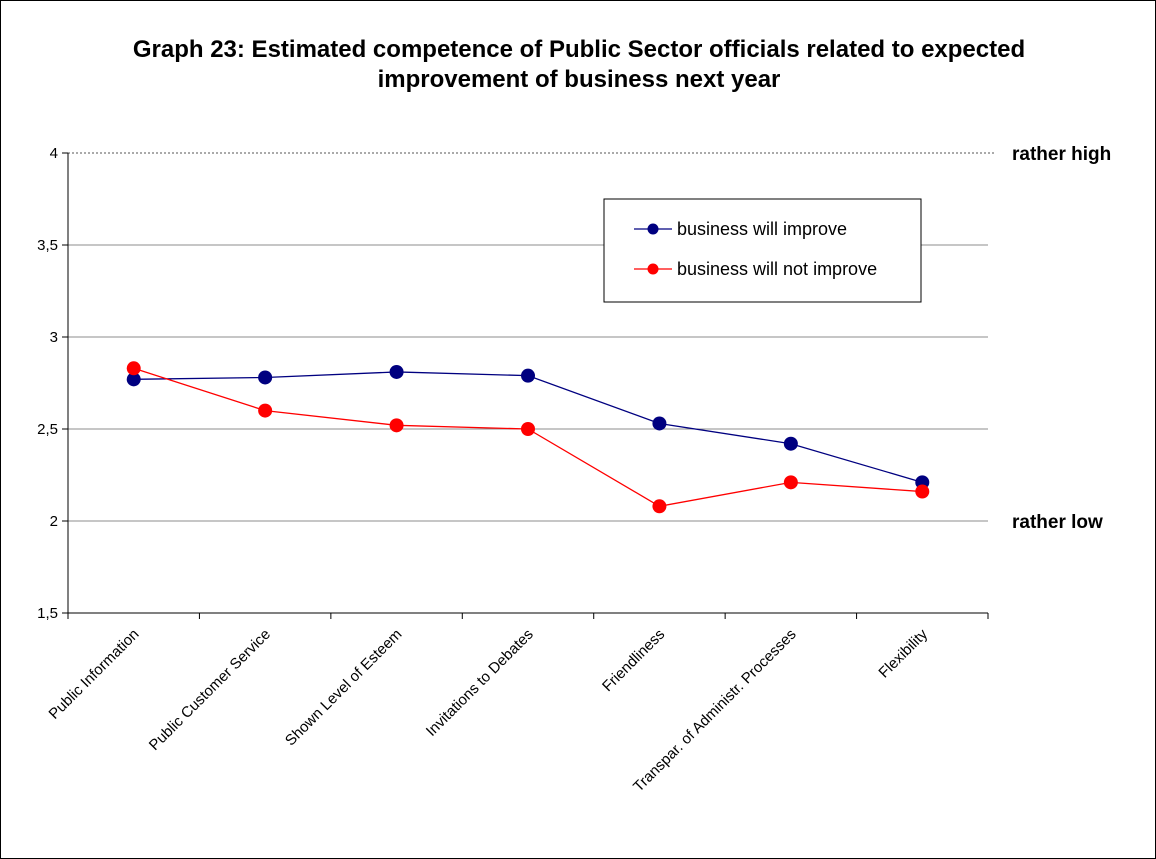 The width and height of the screenshot is (1156, 859). Describe the element at coordinates (47, 245) in the screenshot. I see `y-tick-label: 3,5` at that location.